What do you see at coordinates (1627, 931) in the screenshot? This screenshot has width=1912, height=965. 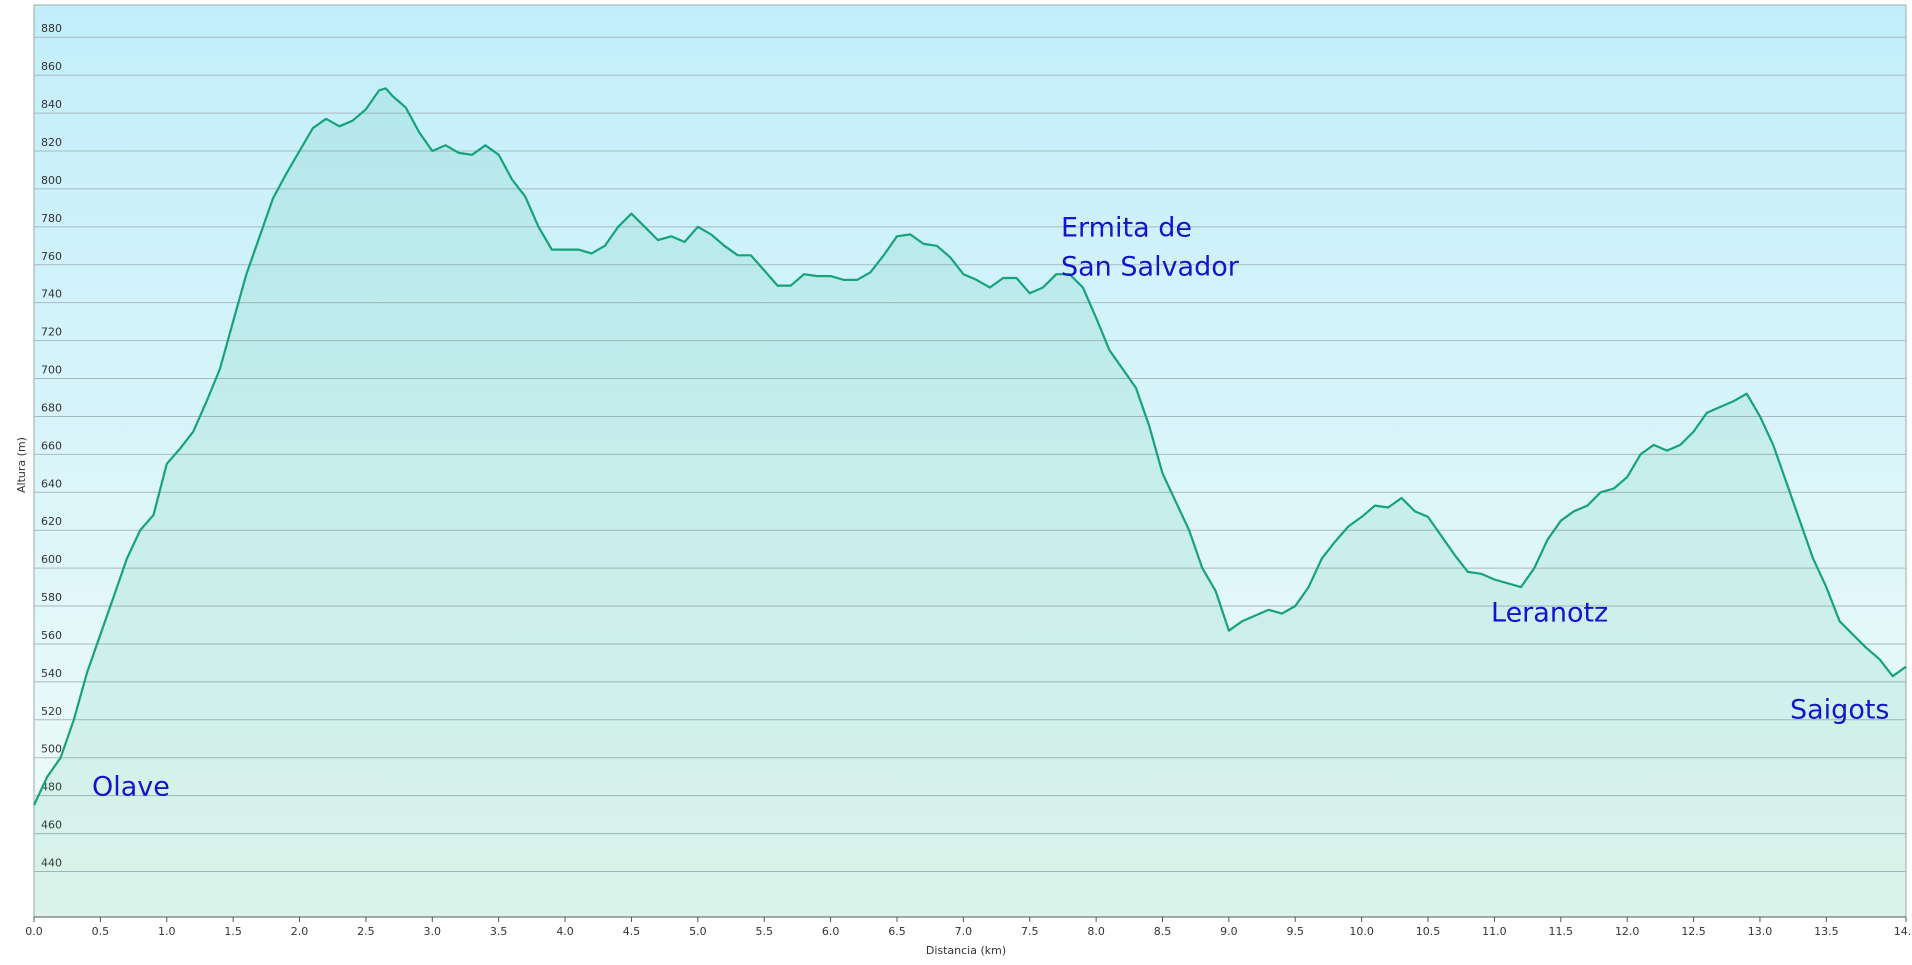 I see `x-tick-label: 12.0` at bounding box center [1627, 931].